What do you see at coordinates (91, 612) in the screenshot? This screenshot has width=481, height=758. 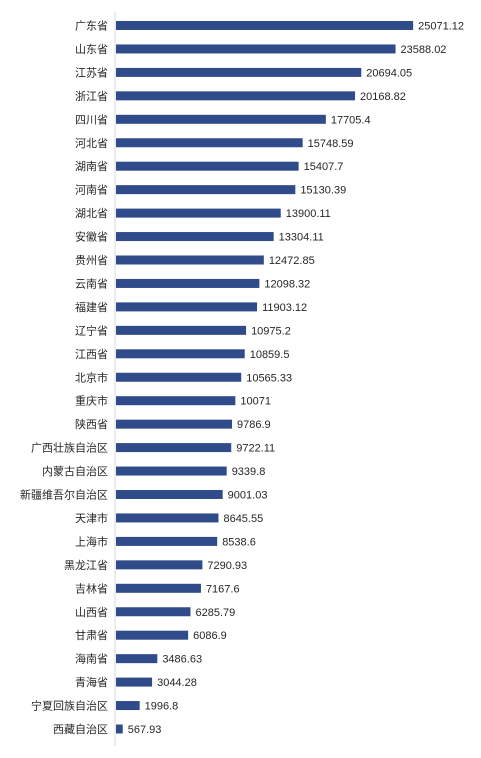 I see `category-label: 山西省` at bounding box center [91, 612].